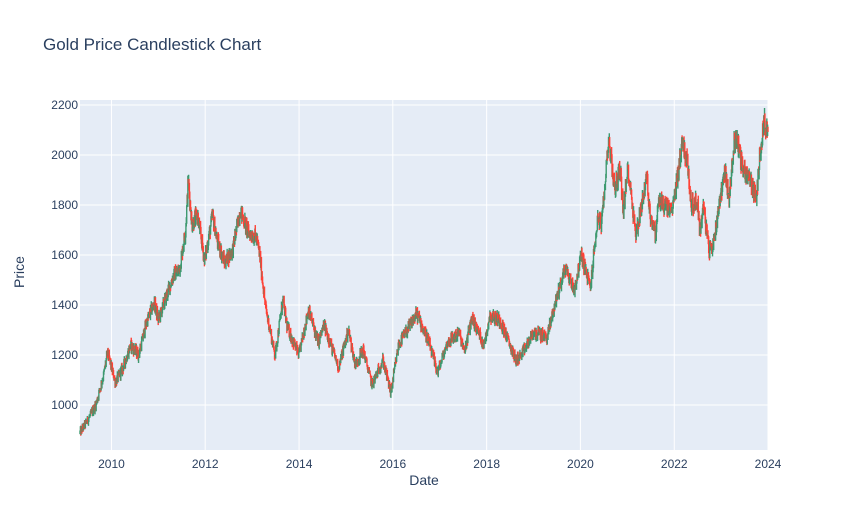 The image size is (848, 525). I want to click on y-axis-ticks: 1000 1200 1400 1600 1800 2000 2200, so click(64, 255).